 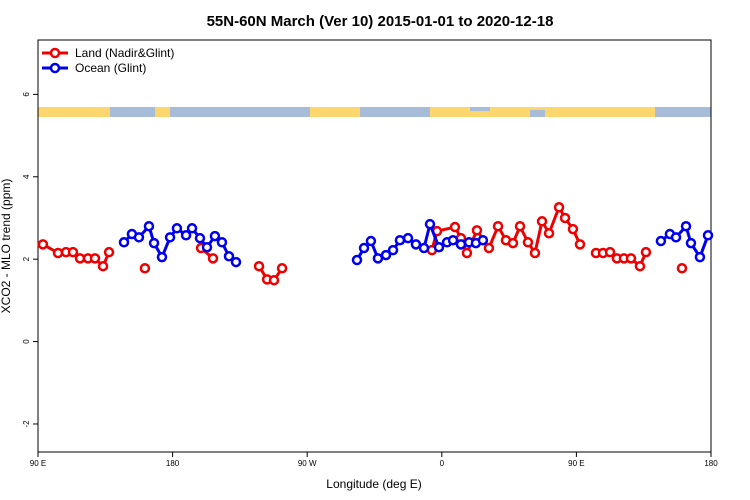 What do you see at coordinates (26, 94) in the screenshot?
I see `y-tick-label: 6` at bounding box center [26, 94].